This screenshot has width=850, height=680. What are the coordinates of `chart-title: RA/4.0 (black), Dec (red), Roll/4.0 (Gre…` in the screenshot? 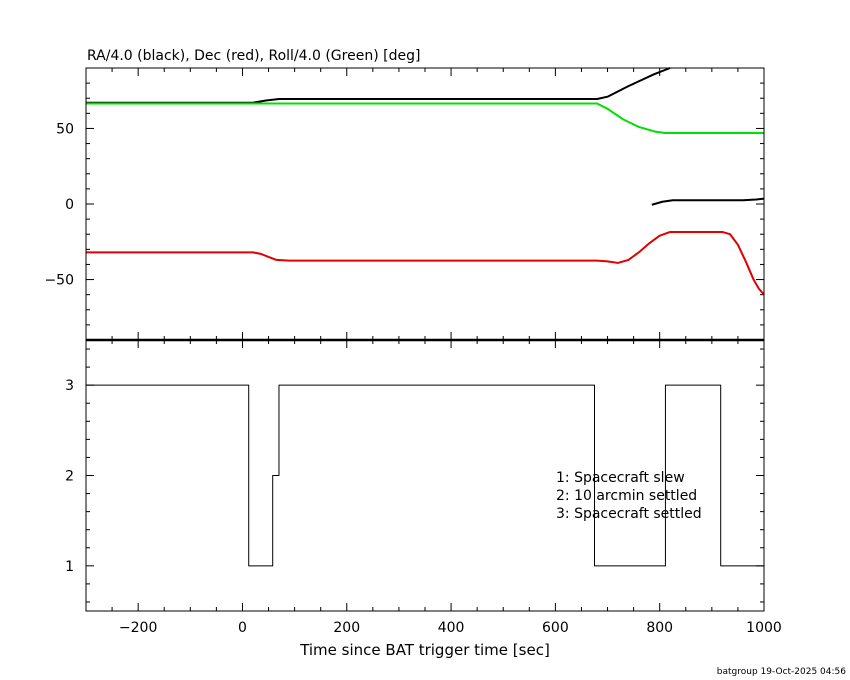 It's located at (253, 56).